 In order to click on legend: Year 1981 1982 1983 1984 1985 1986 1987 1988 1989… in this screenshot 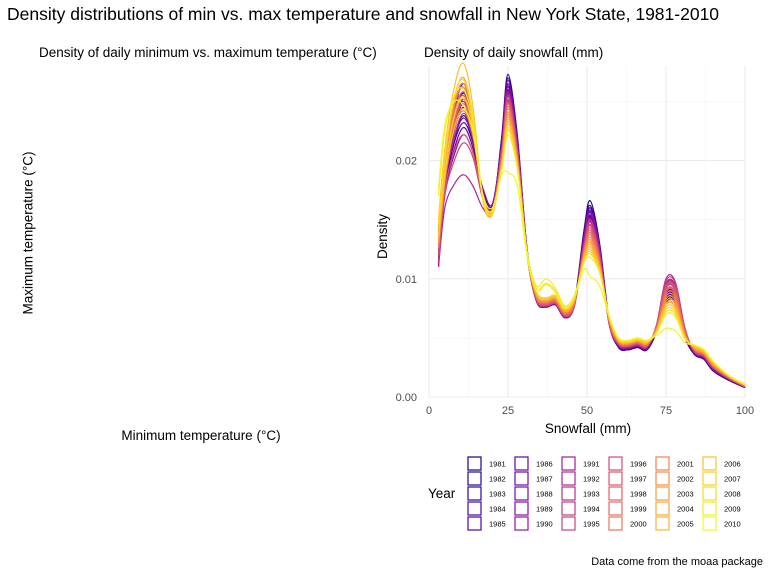, I will do `click(584, 493)`.